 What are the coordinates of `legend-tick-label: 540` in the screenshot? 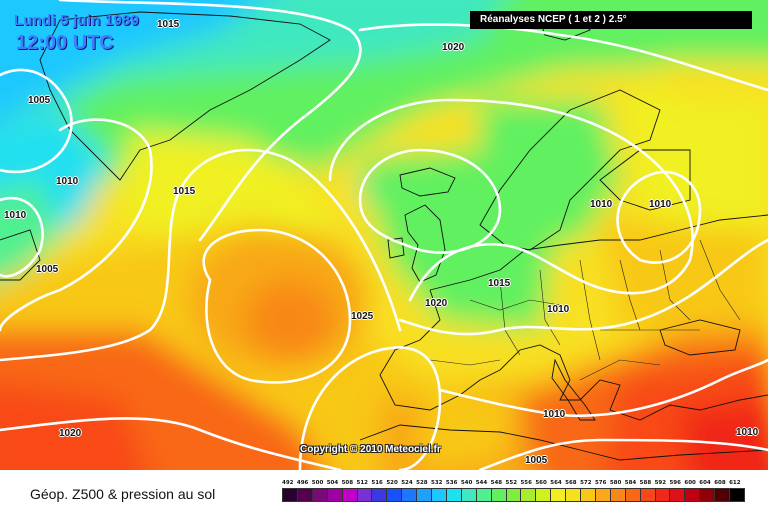 It's located at (466, 483).